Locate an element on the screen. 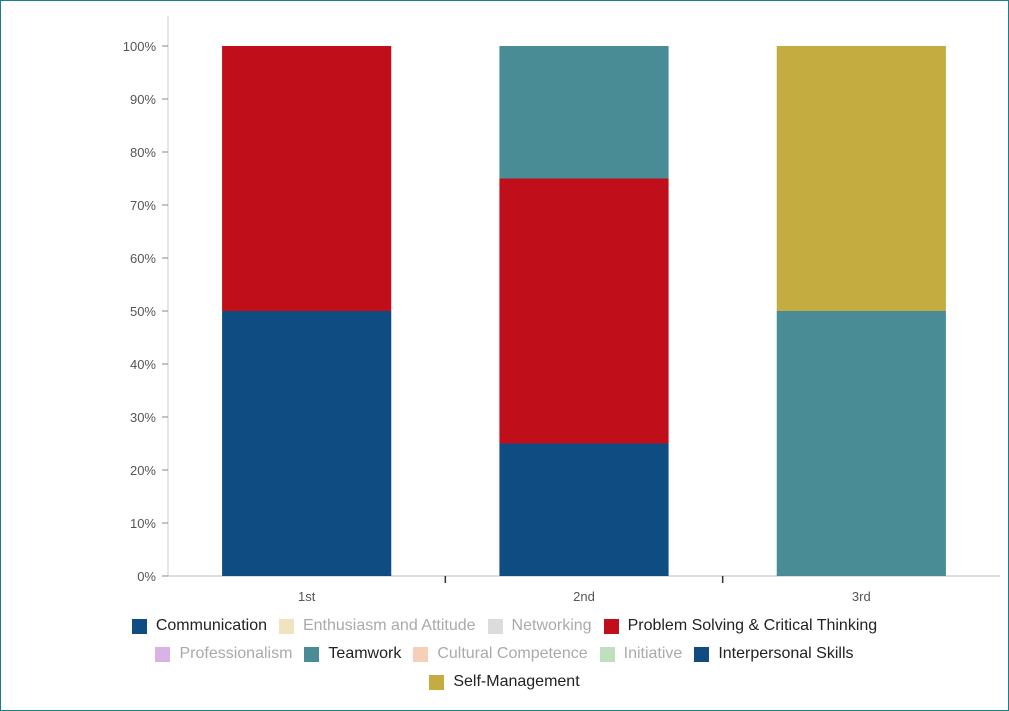 This screenshot has height=711, width=1009. legend-item-cultural-competence: Cultural Competence is located at coordinates (500, 654).